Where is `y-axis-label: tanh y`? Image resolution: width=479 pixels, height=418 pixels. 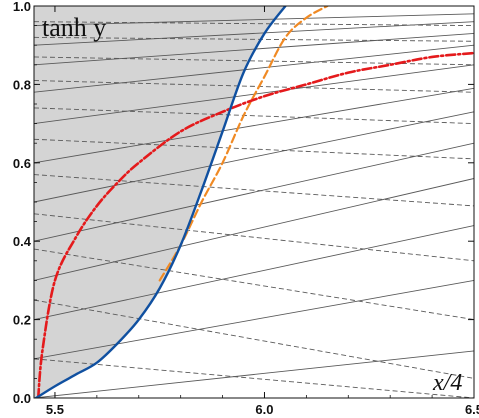 y-axis-label: tanh y is located at coordinates (74, 27).